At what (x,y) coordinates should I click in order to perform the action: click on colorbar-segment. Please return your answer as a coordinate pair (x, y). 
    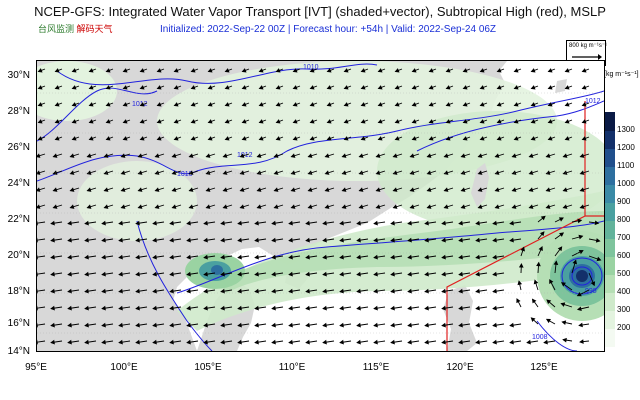
    Looking at the image, I should click on (610, 139).